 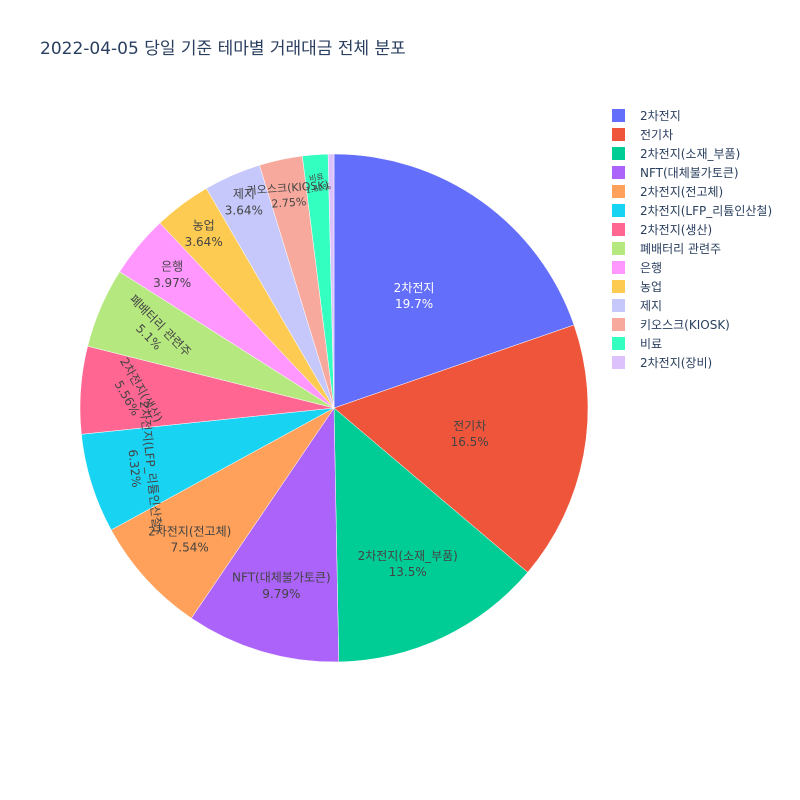 I want to click on legend-item: 2차전지(장비), so click(x=692, y=362).